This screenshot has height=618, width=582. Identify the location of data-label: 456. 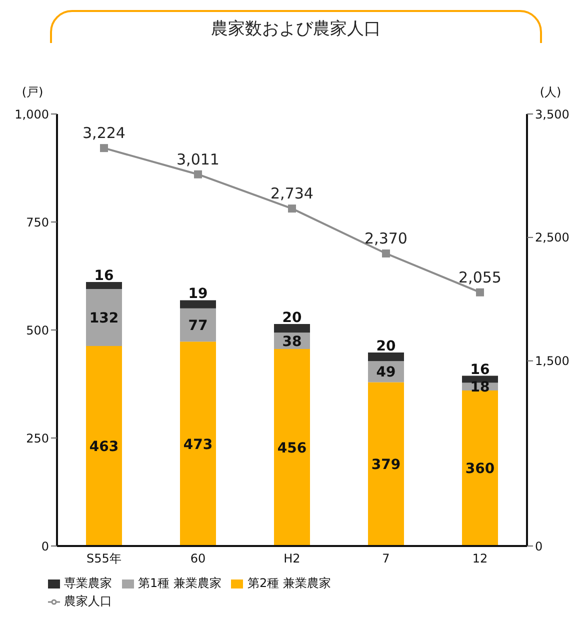
(292, 448).